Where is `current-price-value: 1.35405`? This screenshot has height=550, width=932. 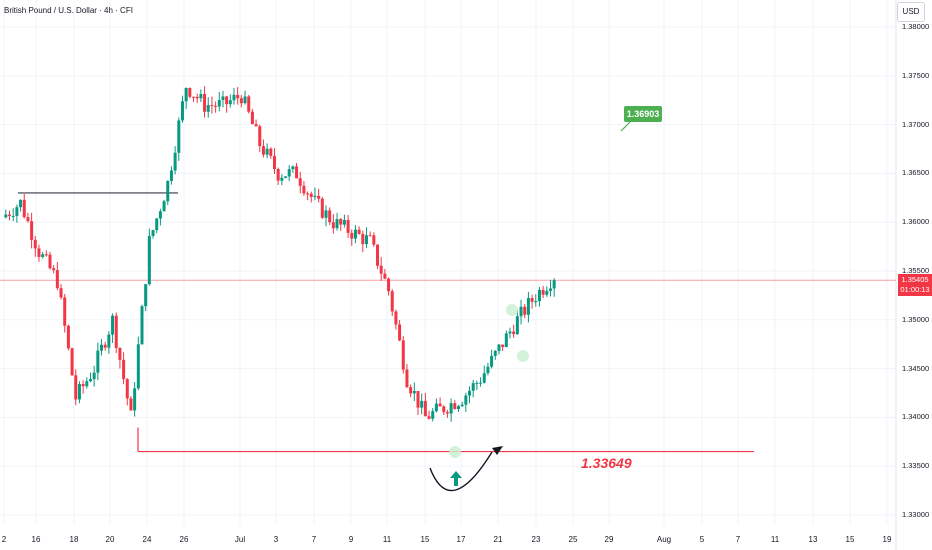
current-price-value: 1.35405 is located at coordinates (915, 279).